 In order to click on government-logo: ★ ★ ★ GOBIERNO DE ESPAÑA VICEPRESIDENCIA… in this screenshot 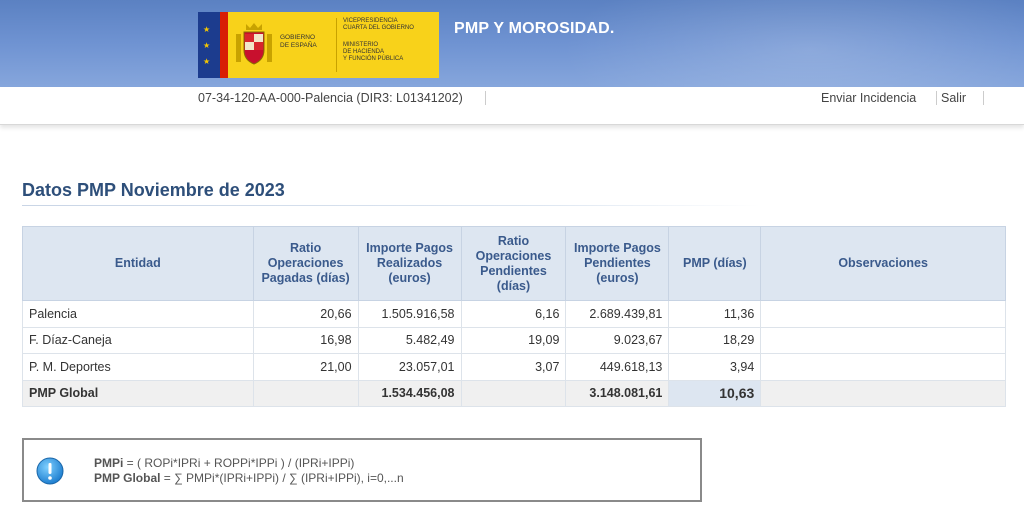, I will do `click(318, 45)`.